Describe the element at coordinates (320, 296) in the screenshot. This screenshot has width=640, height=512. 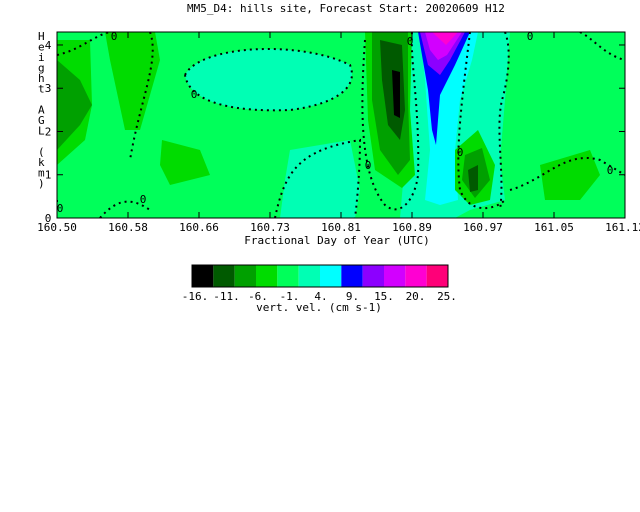
I see `colorbar-tick-label: 4.` at that location.